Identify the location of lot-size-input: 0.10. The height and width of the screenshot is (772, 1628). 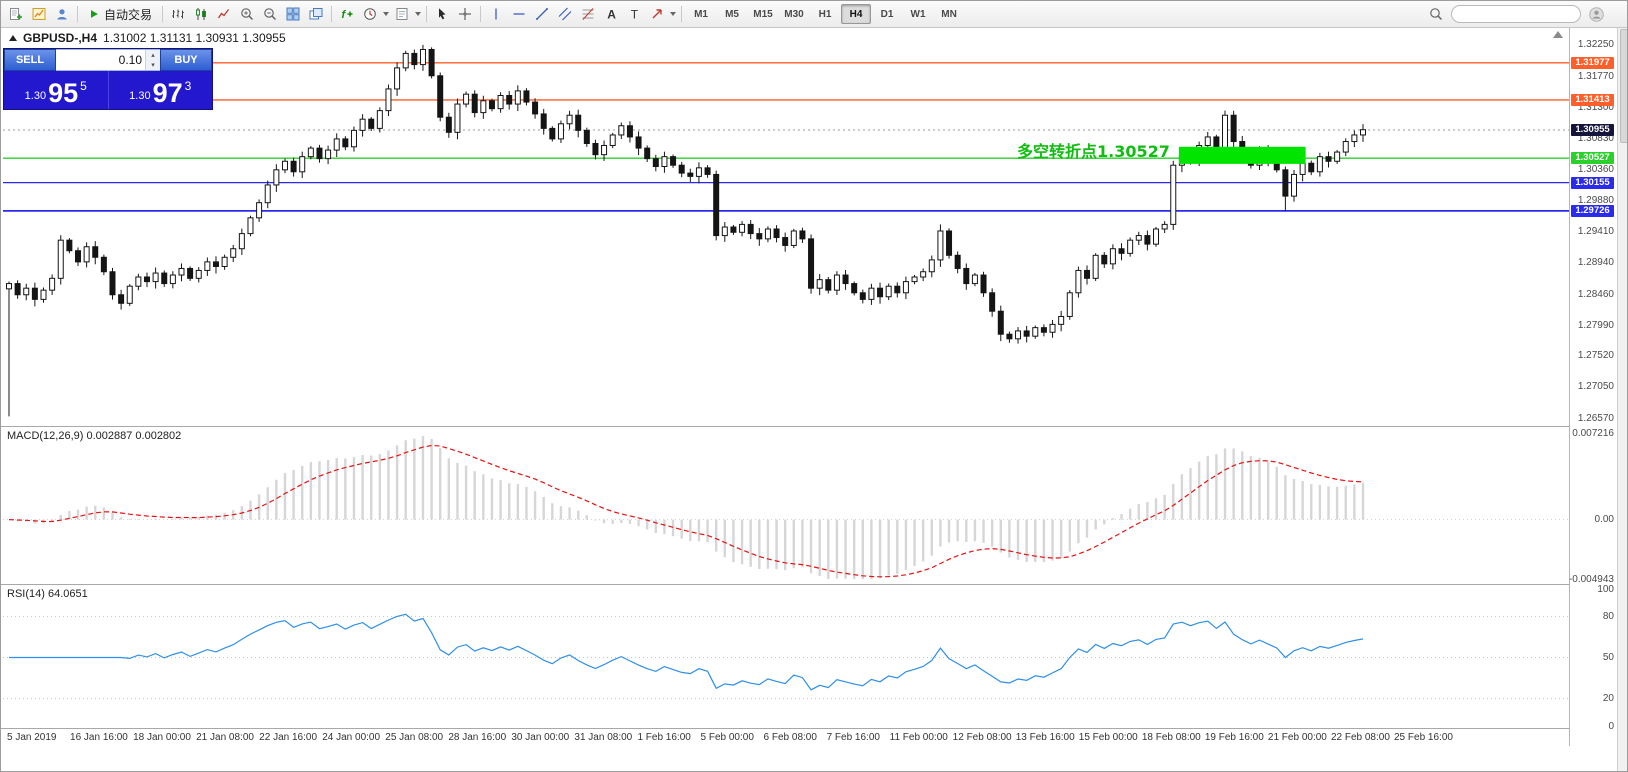
(130, 60).